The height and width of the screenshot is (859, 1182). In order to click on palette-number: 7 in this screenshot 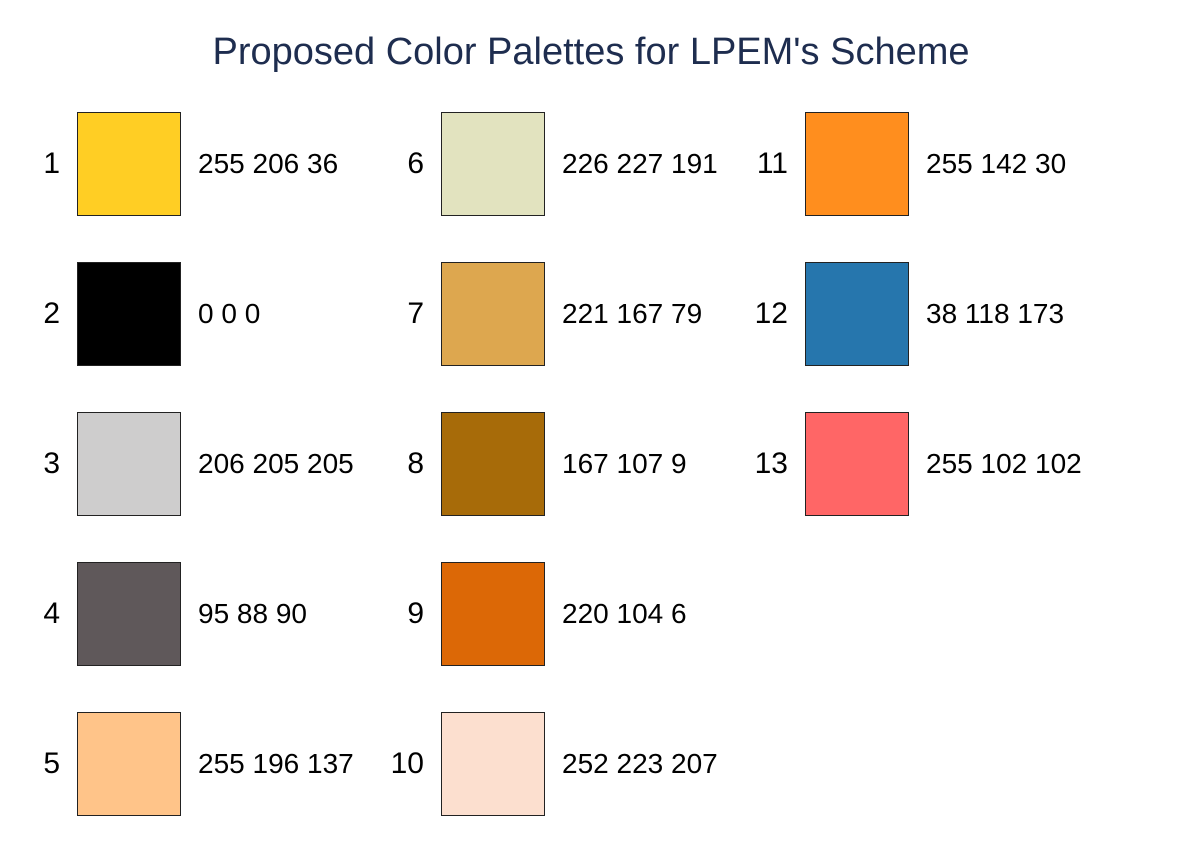, I will do `click(415, 313)`.